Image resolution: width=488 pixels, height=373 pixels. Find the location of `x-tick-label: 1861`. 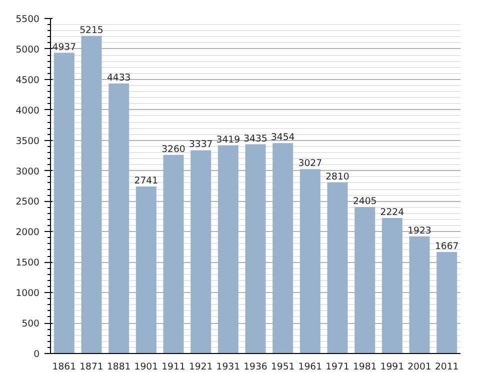

x-tick-label: 1861 is located at coordinates (64, 367).